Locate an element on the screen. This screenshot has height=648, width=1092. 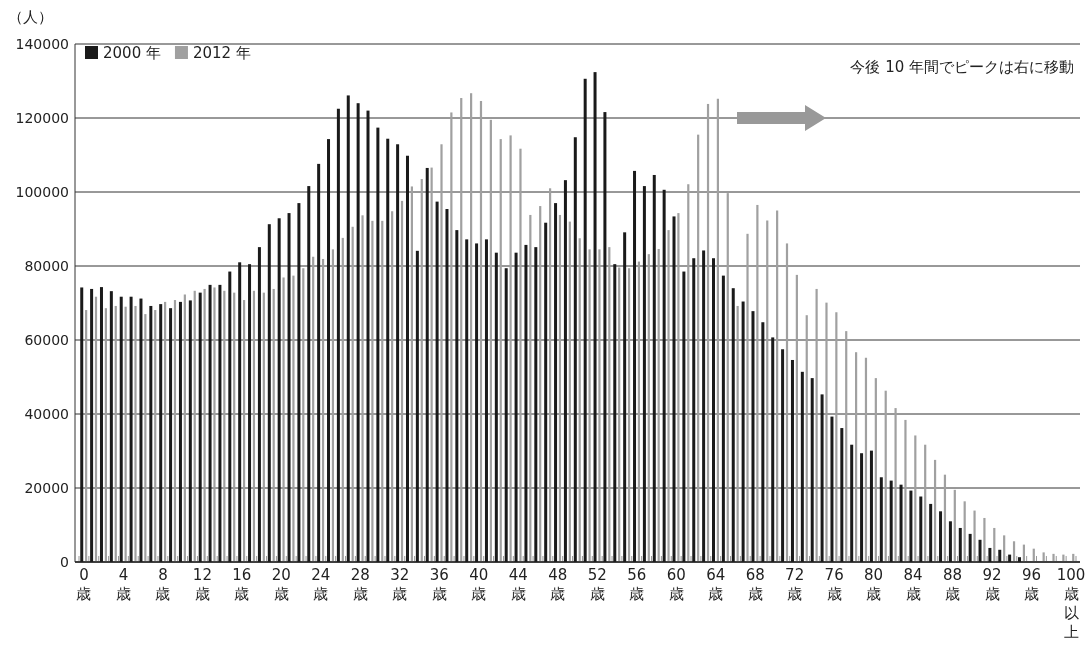
x-tick-label: 84歳 is located at coordinates (913, 584).